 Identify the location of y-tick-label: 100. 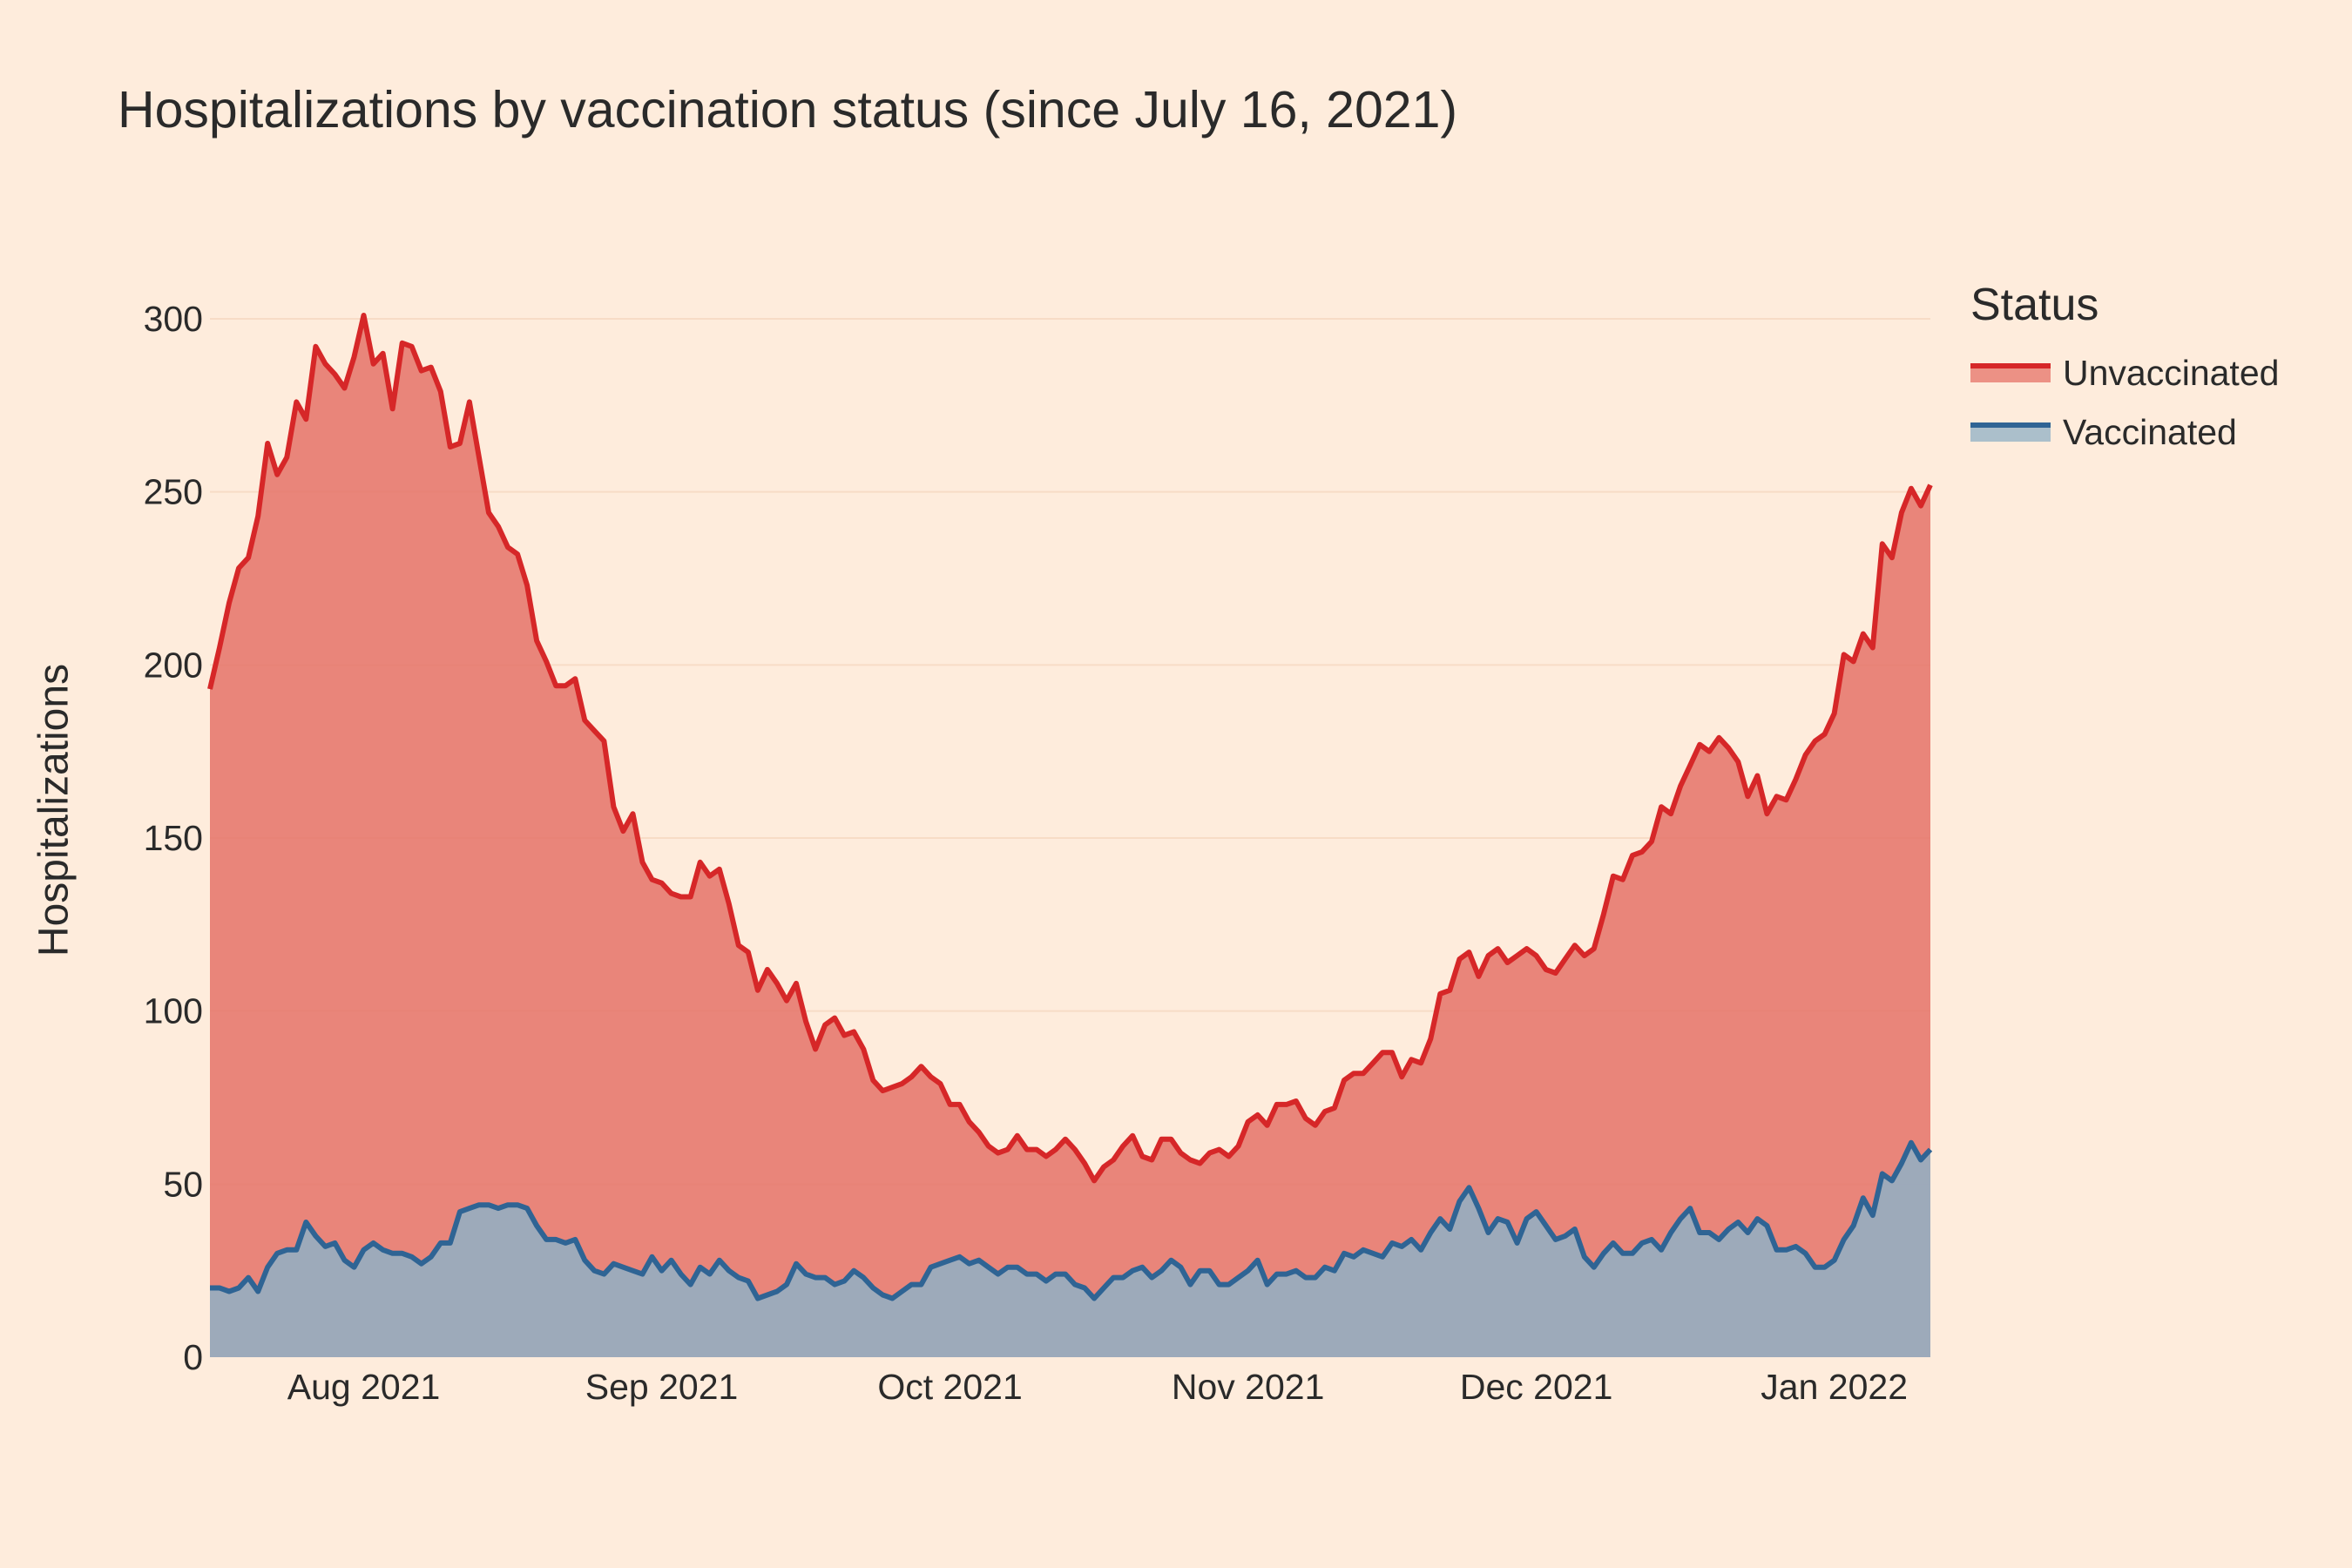
(173, 1011).